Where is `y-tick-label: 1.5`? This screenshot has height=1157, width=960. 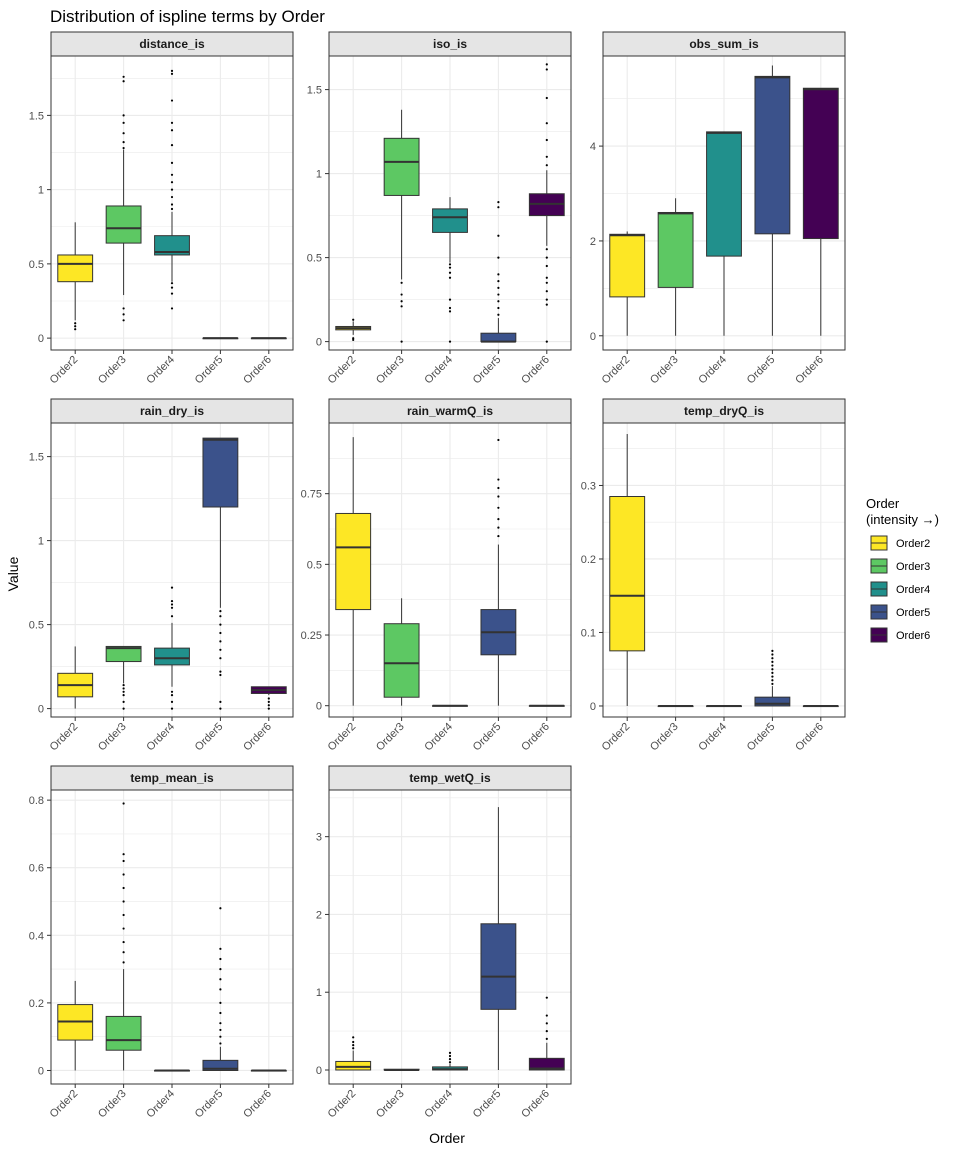
y-tick-label: 1.5 is located at coordinates (36, 116).